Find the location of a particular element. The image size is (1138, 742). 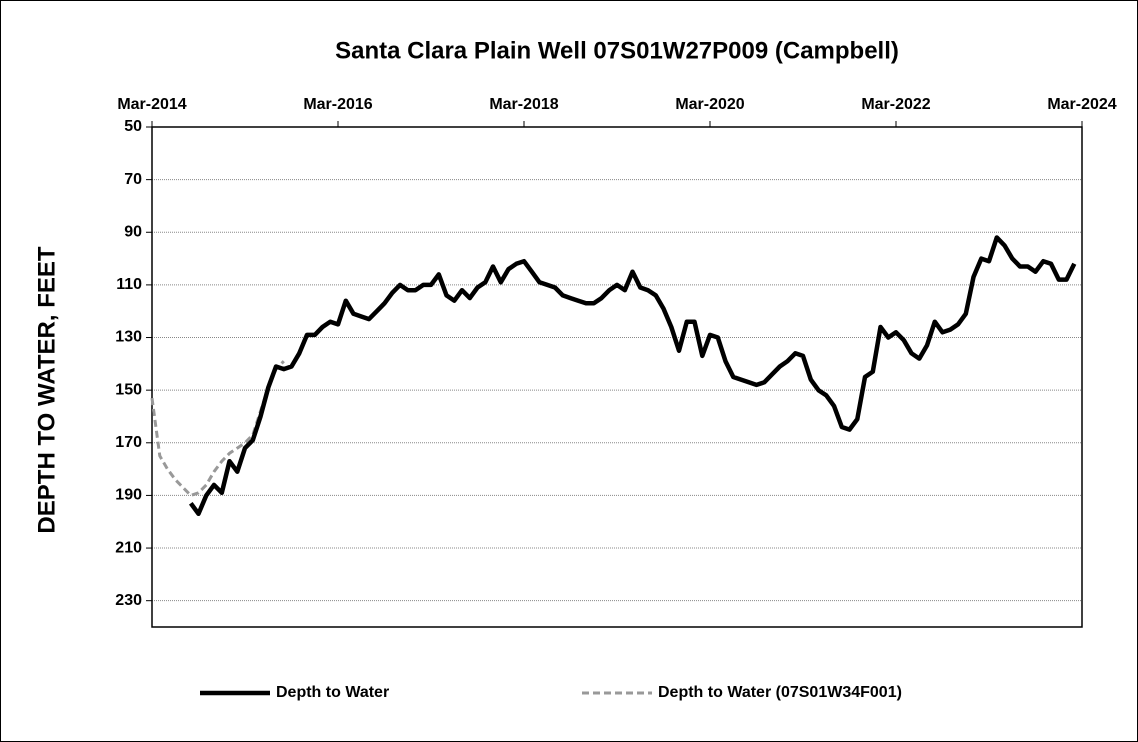

y-tick-label: 210 is located at coordinates (128, 547).